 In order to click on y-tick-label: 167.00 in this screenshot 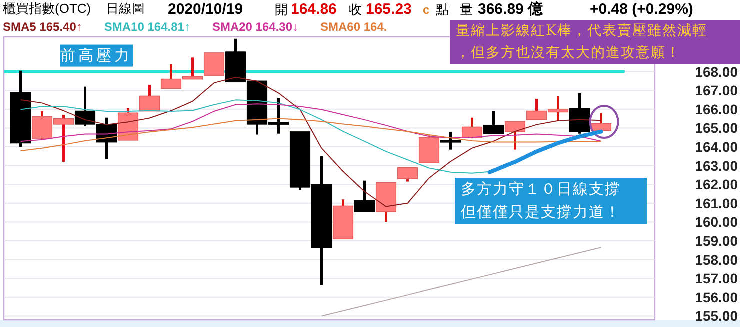, I will do `click(716, 90)`.